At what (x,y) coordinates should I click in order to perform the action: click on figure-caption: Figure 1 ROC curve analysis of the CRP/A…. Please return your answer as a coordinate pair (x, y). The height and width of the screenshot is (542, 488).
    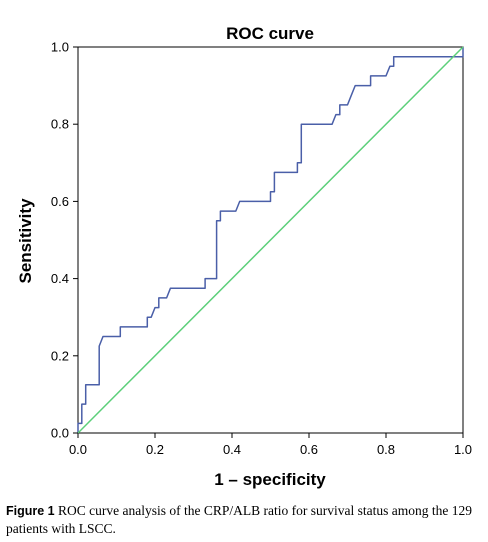
    Looking at the image, I should click on (245, 520).